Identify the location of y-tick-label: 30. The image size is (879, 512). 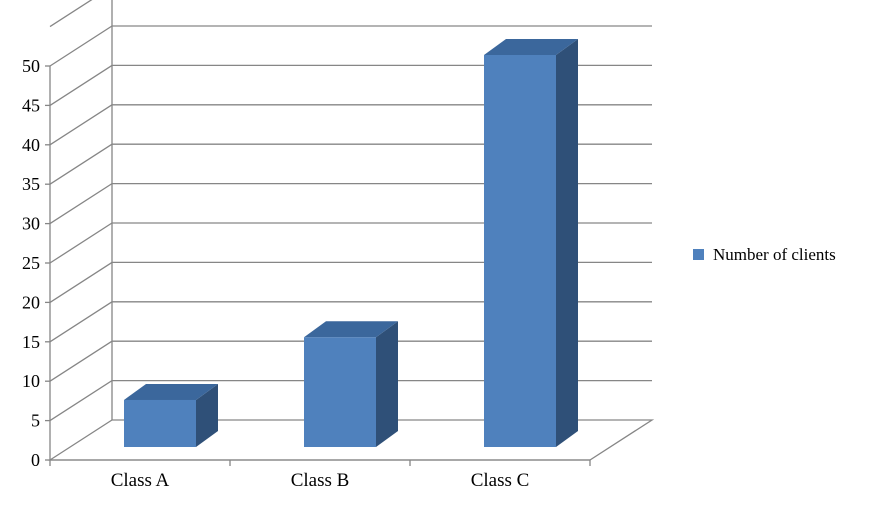
(31, 224).